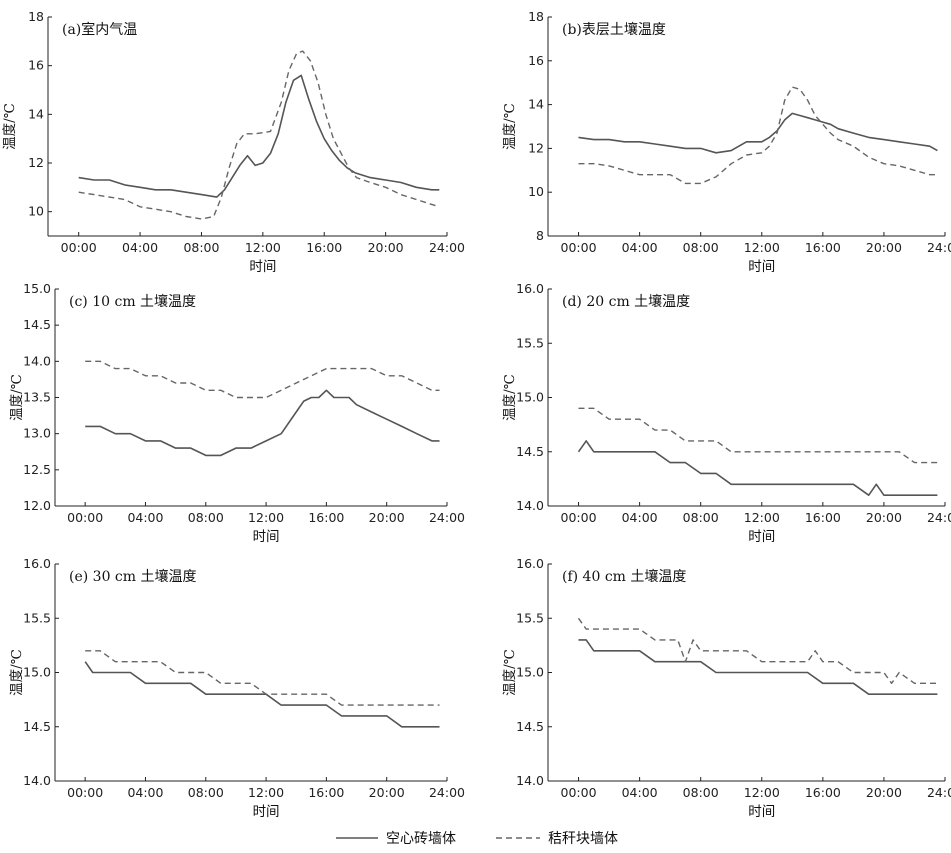  What do you see at coordinates (536, 60) in the screenshot?
I see `panel-b-y-tick-label: 16` at bounding box center [536, 60].